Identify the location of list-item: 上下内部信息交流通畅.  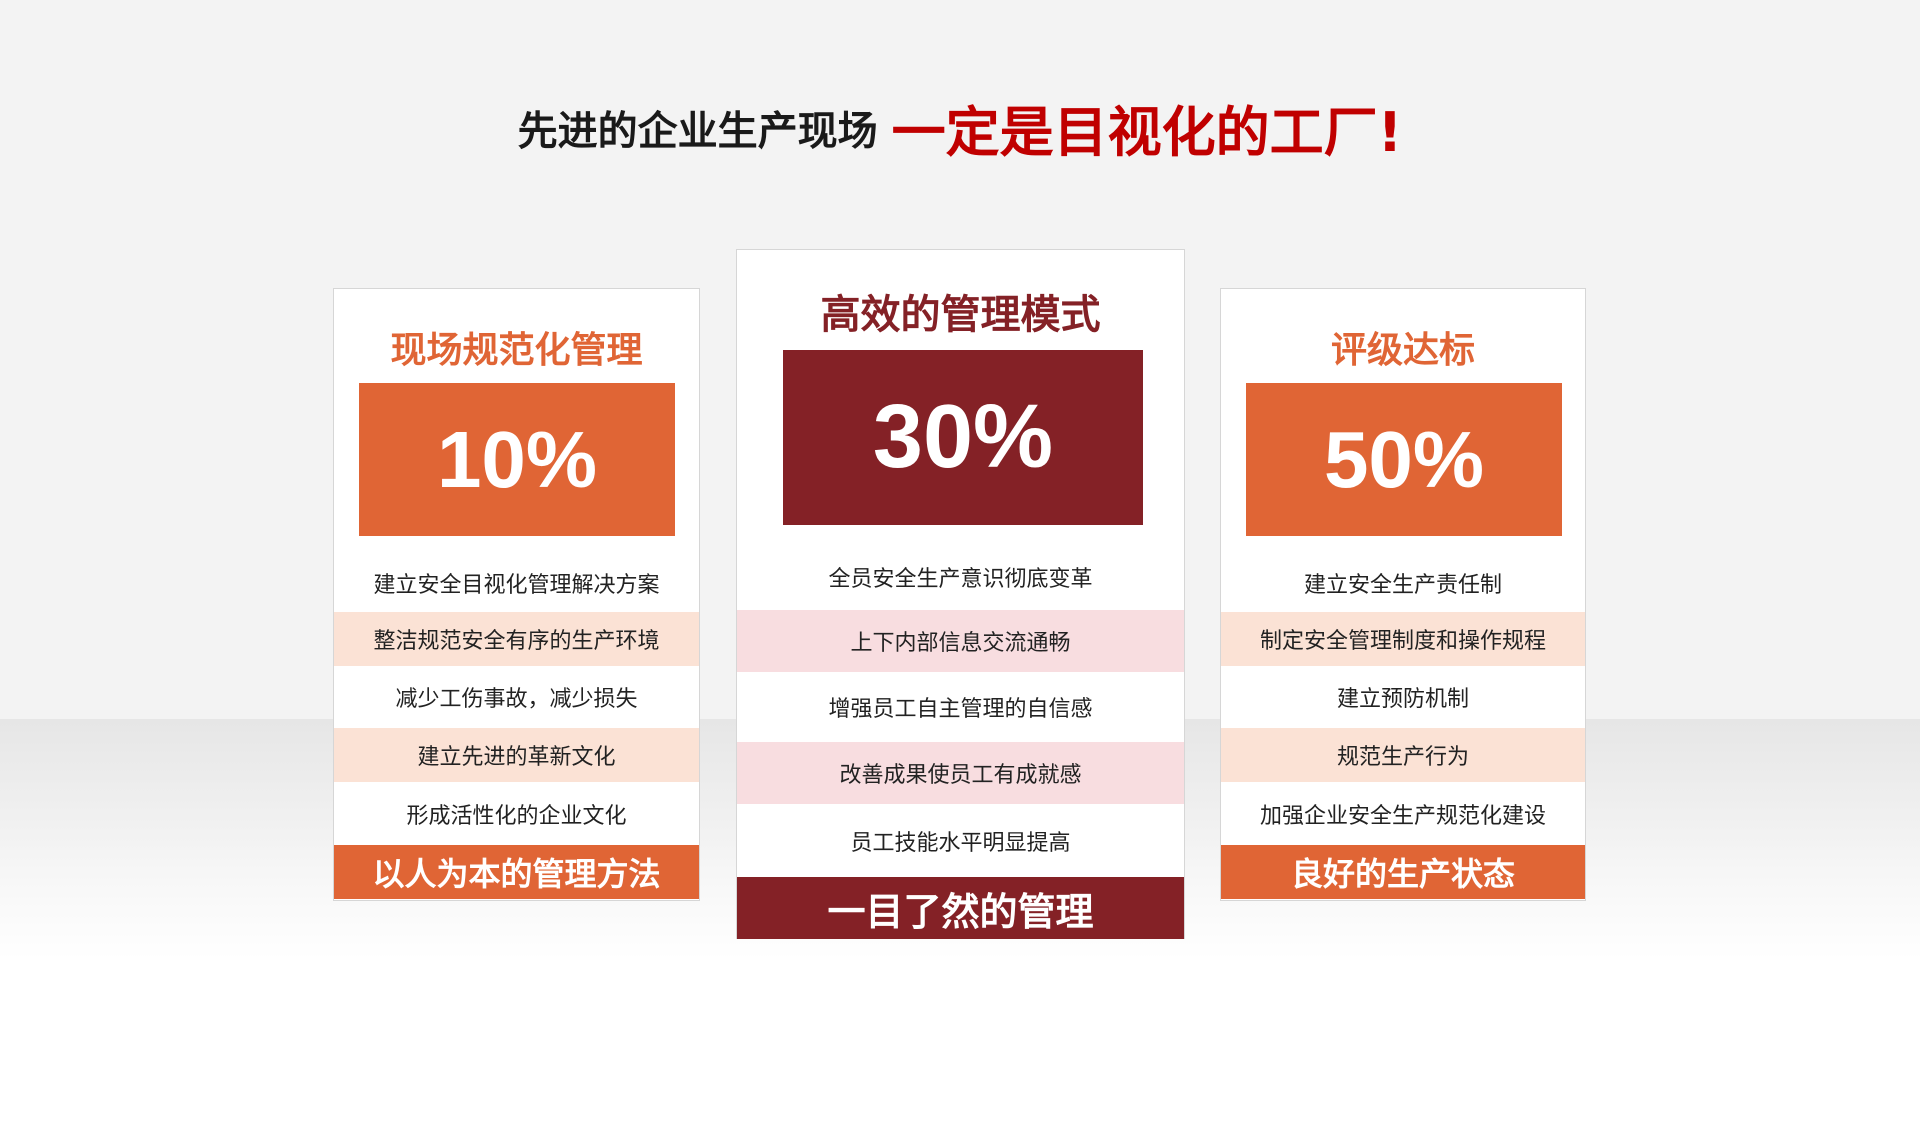
(960, 641).